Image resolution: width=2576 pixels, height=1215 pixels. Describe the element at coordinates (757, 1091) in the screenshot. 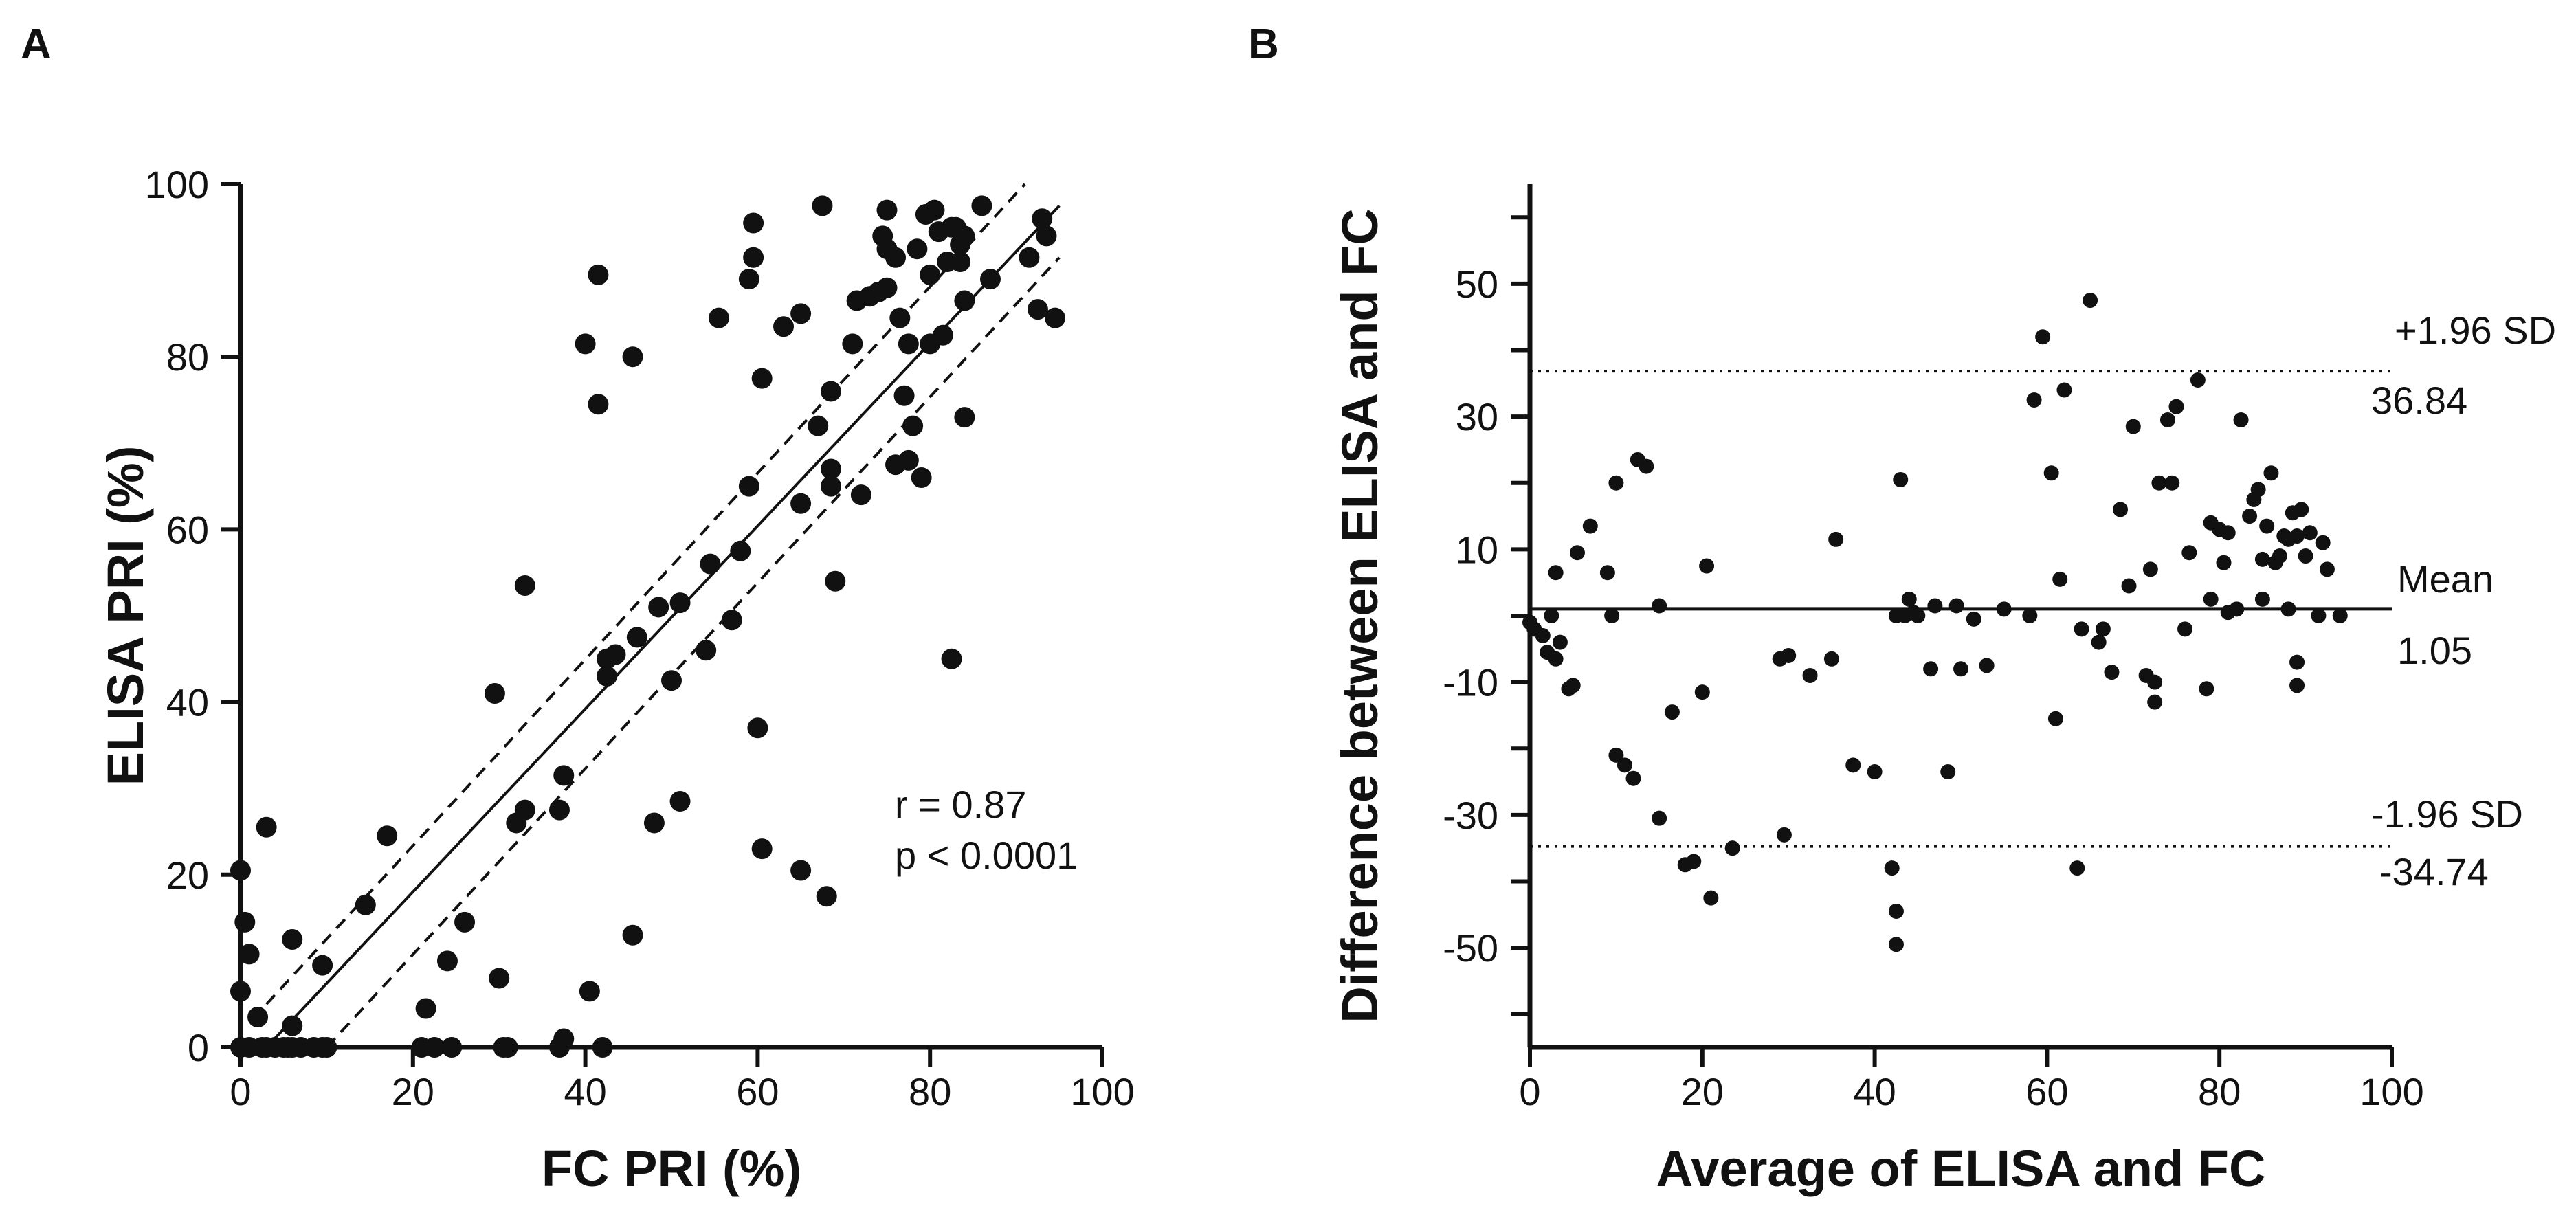

I see `panel-a-x-tick-label: 60` at that location.